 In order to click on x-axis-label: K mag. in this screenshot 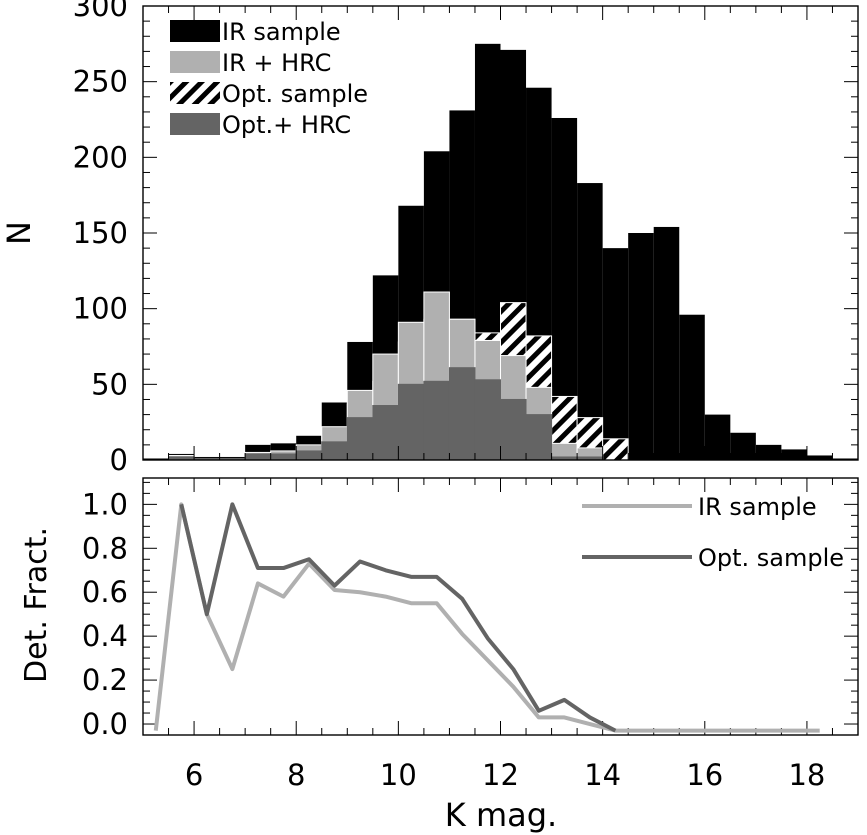, I will do `click(501, 815)`.